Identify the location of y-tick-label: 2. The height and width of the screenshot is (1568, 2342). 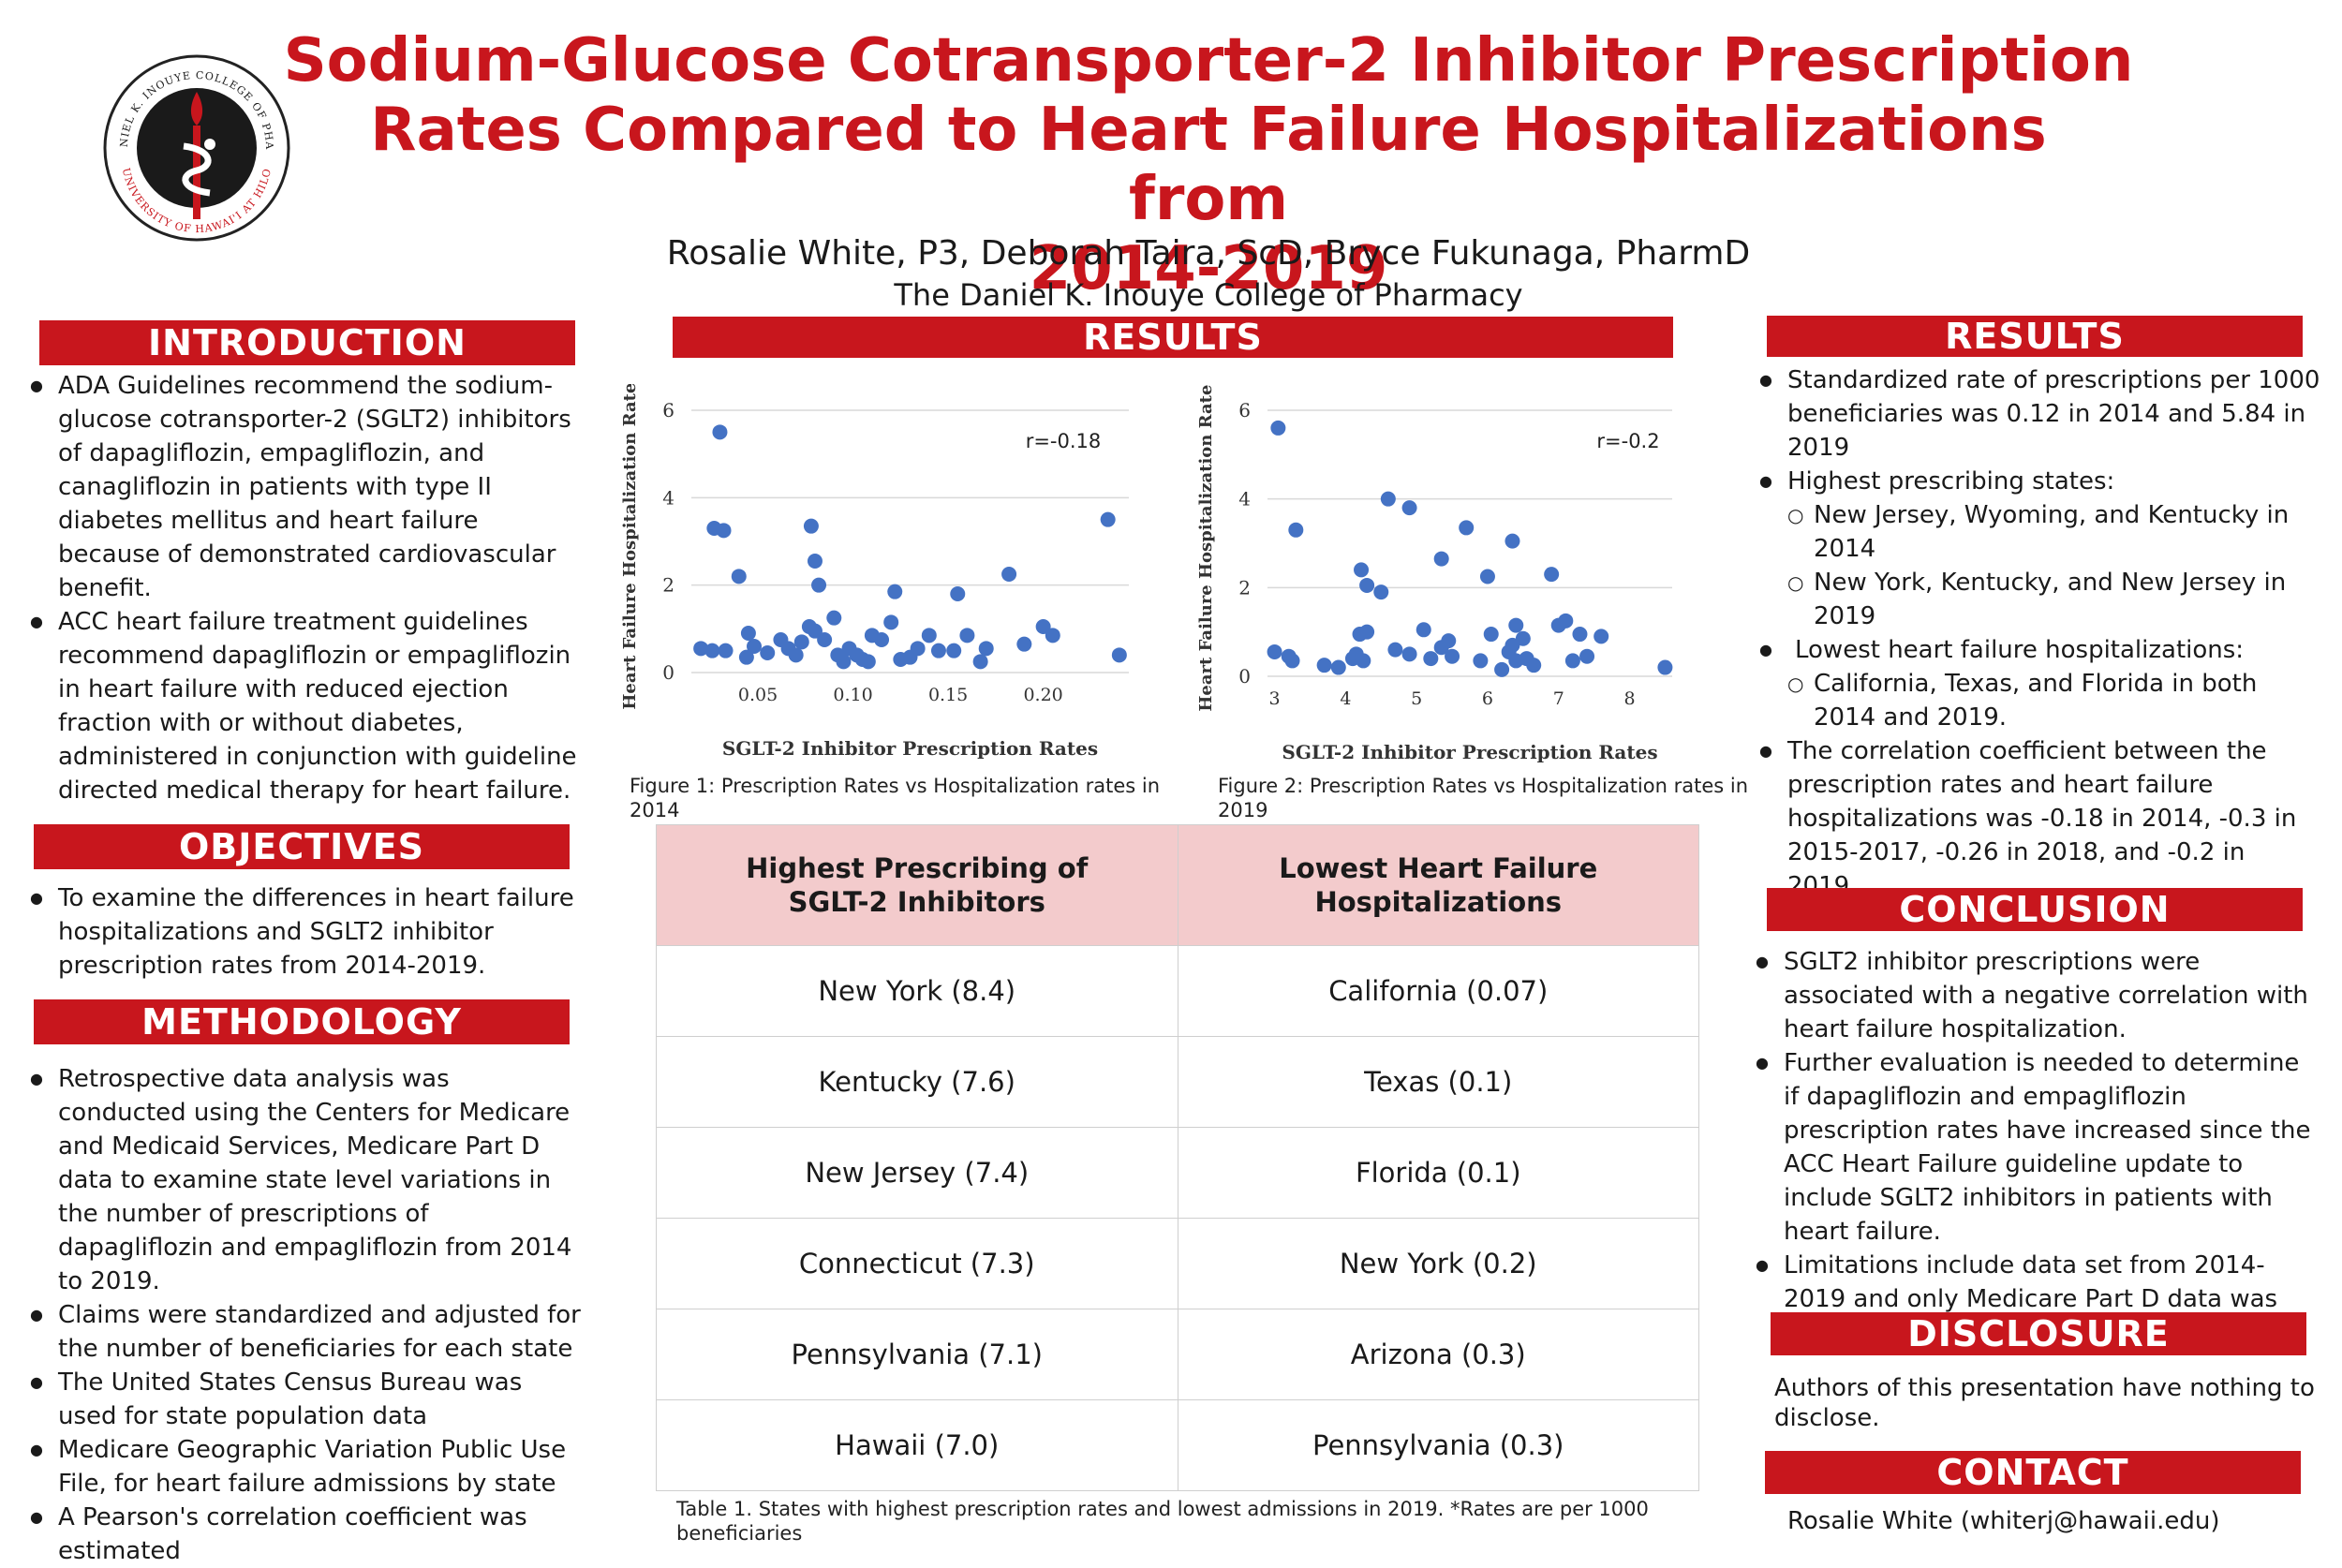
(1244, 587).